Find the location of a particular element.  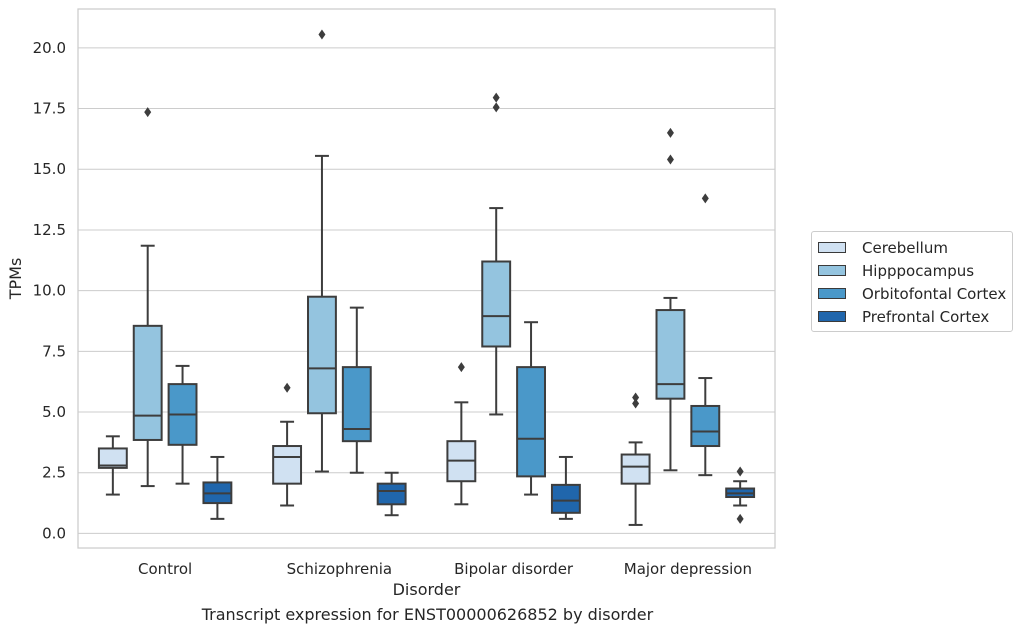

legend-item-prefrontal: Prefrontal Cortex is located at coordinates (912, 316).